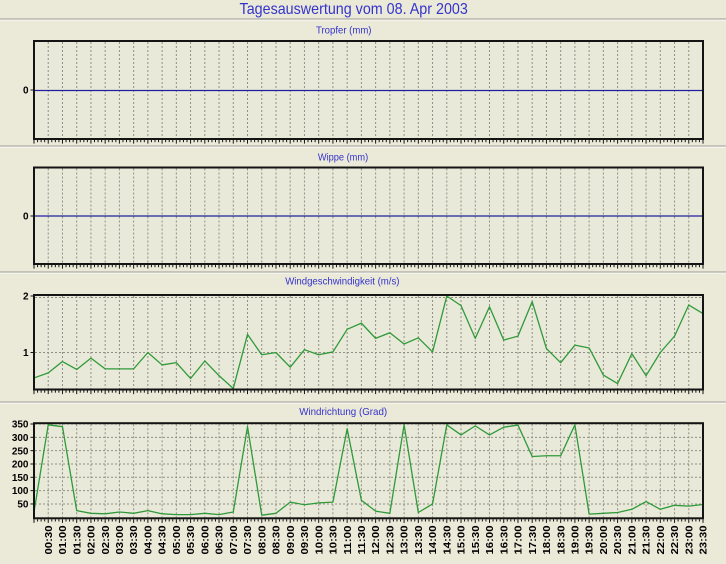 This screenshot has height=564, width=726. Describe the element at coordinates (376, 539) in the screenshot. I see `svg-text: 12:00` at that location.